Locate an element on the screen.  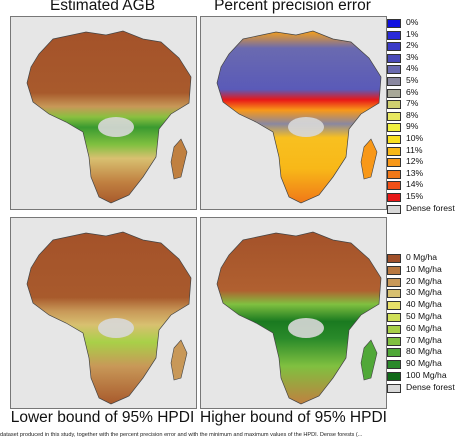
legend-item: 4% is located at coordinates (429, 69).